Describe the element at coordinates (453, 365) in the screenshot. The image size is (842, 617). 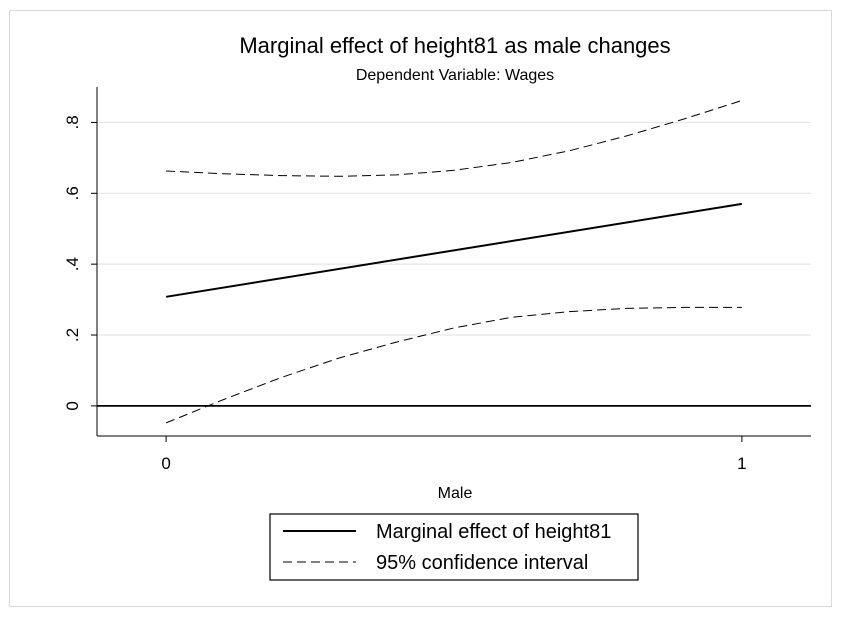
I see `ci-lower-line` at that location.